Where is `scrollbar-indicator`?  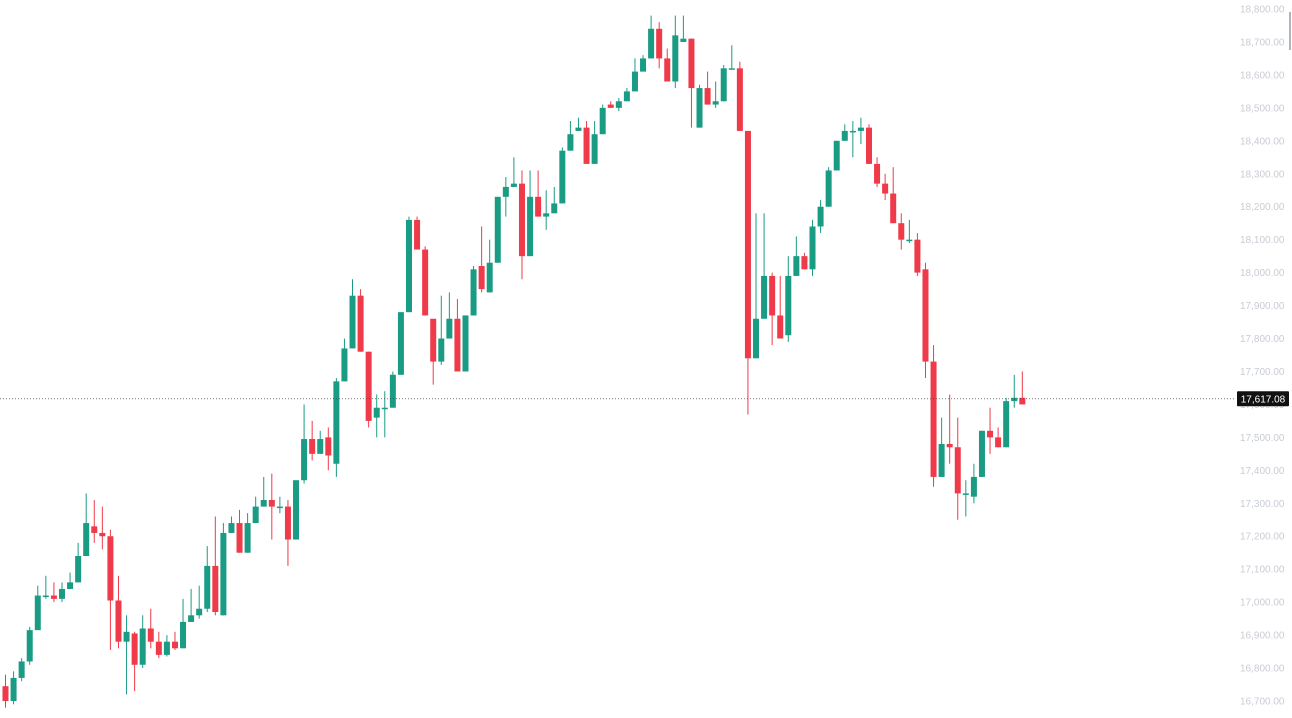
scrollbar-indicator is located at coordinates (1290, 31).